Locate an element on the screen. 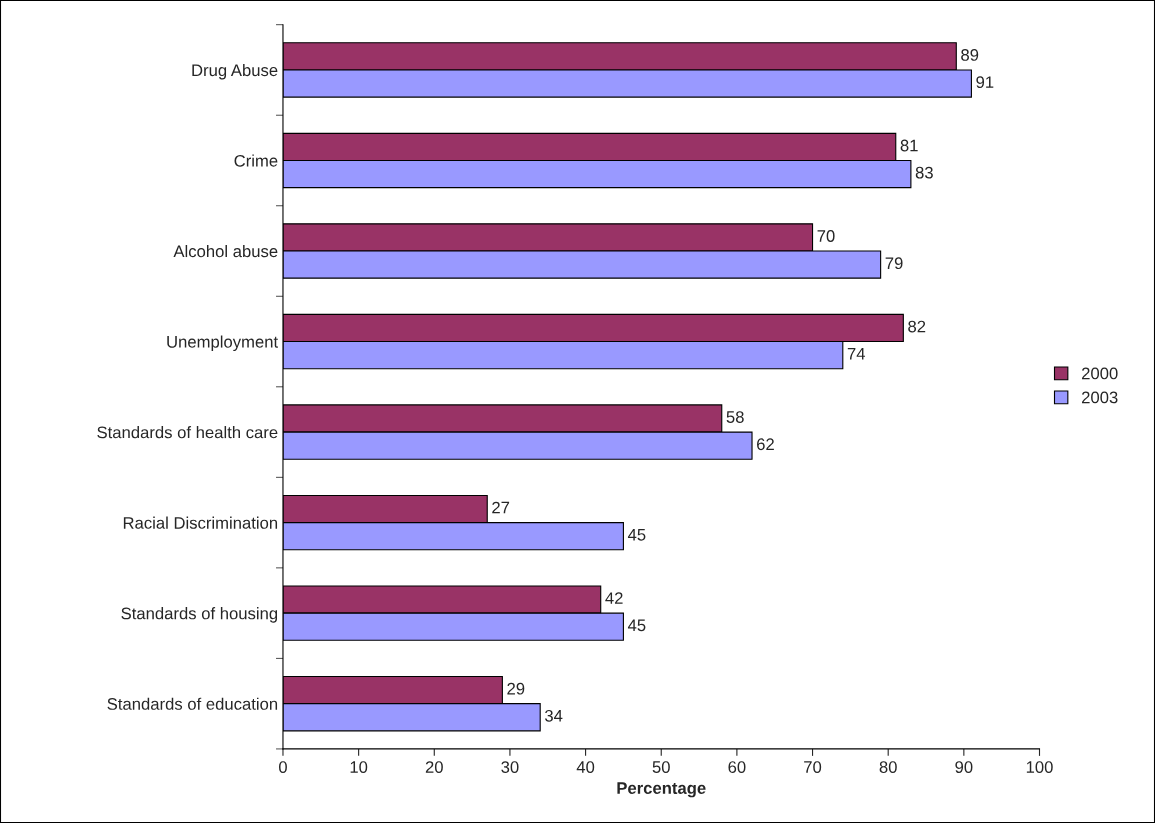 The height and width of the screenshot is (823, 1155). data-label: 27 is located at coordinates (501, 507).